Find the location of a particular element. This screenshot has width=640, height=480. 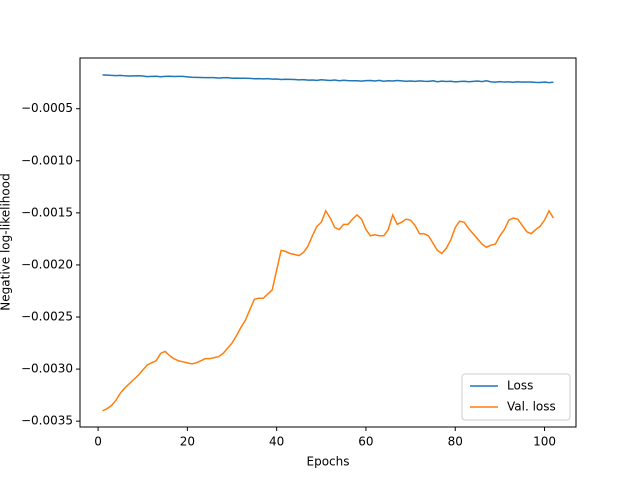

y-tick-label: −0.0020 is located at coordinates (47, 264).